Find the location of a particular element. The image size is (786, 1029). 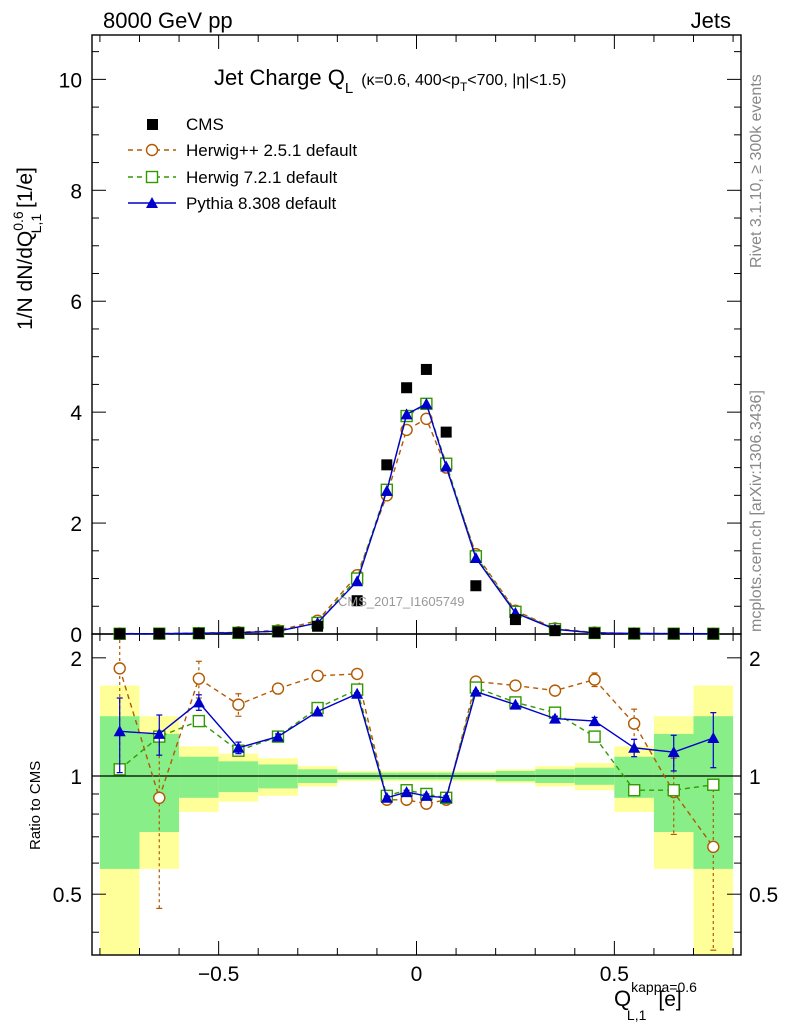

legend-pythia-marker is located at coordinates (152, 202).